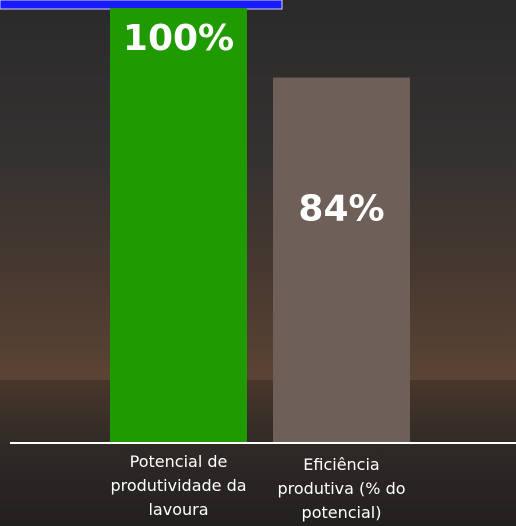 The height and width of the screenshot is (526, 516). Describe the element at coordinates (178, 485) in the screenshot. I see `category-label: Potencial de produtividade da lavoura` at that location.